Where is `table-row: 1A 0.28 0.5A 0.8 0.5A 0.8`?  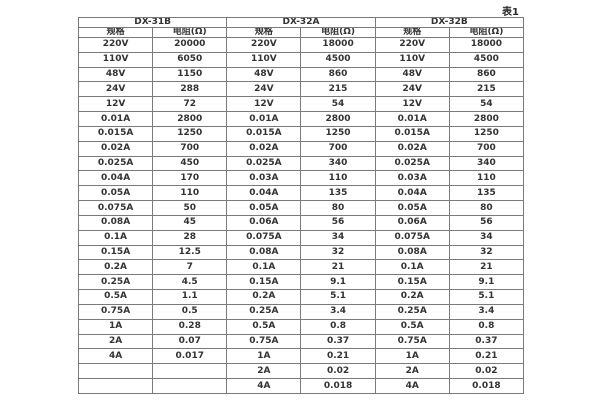 table-row: 1A 0.28 0.5A 0.8 0.5A 0.8 is located at coordinates (301, 326).